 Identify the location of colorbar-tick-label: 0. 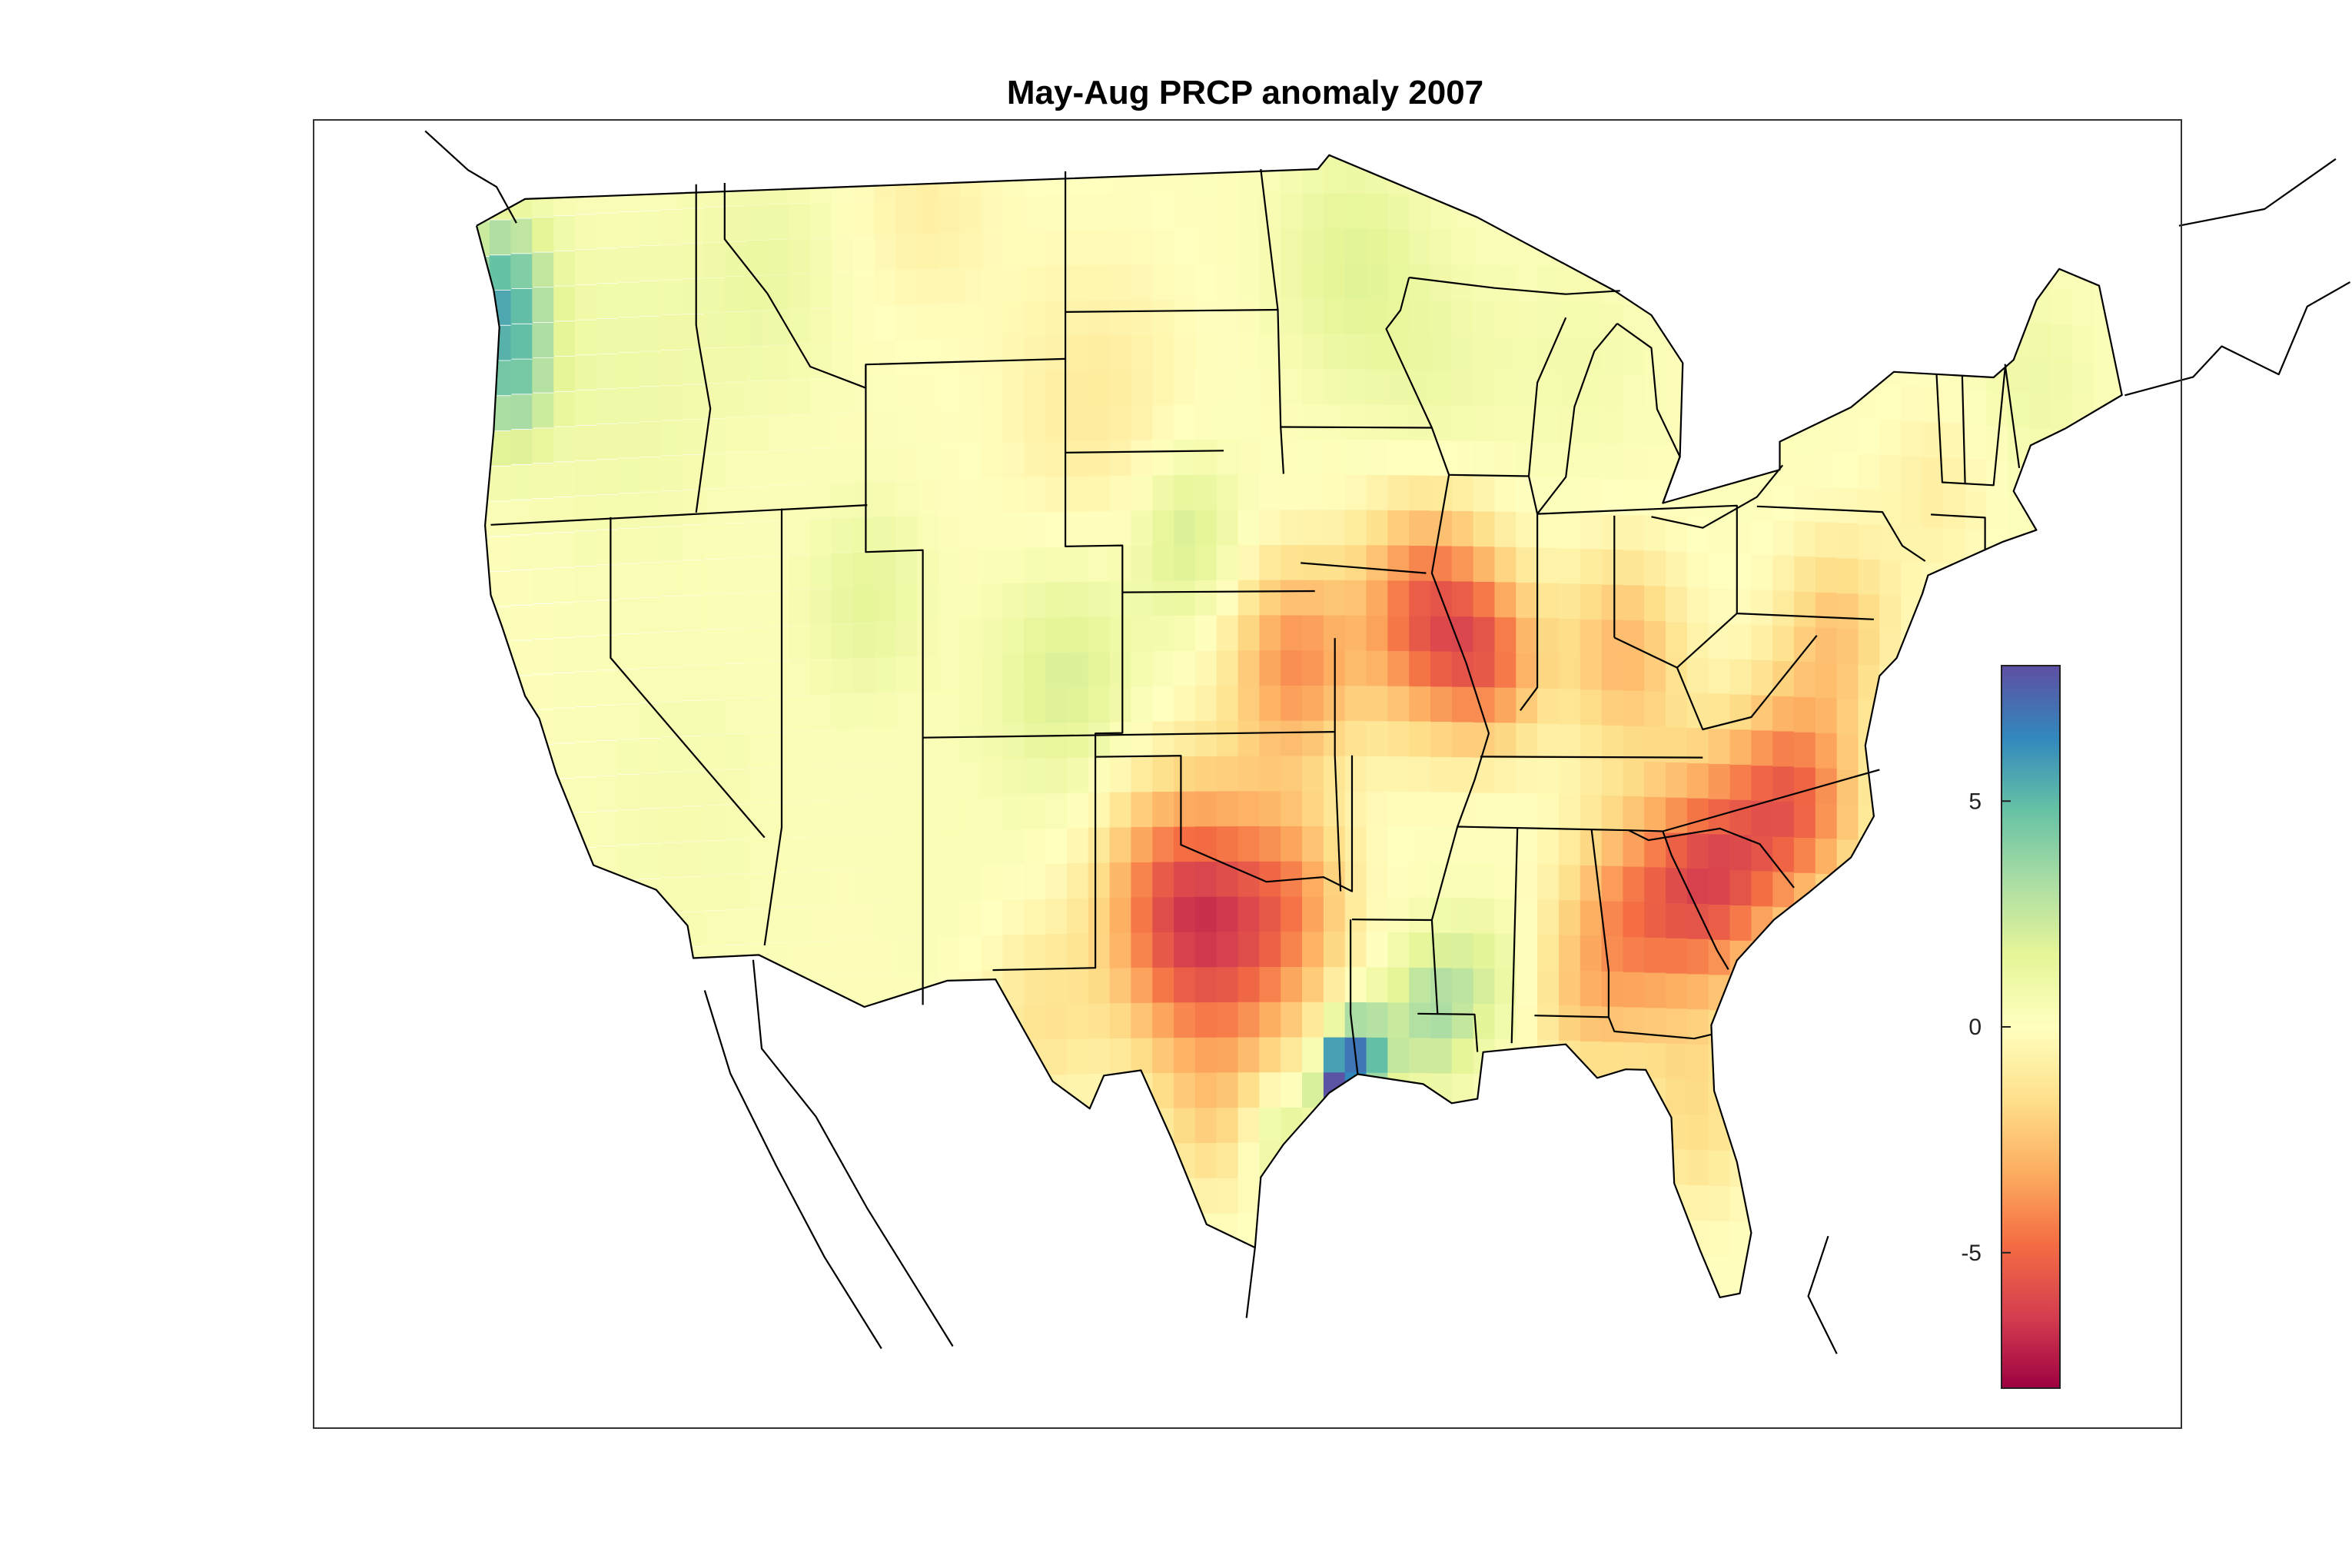
(1975, 1027).